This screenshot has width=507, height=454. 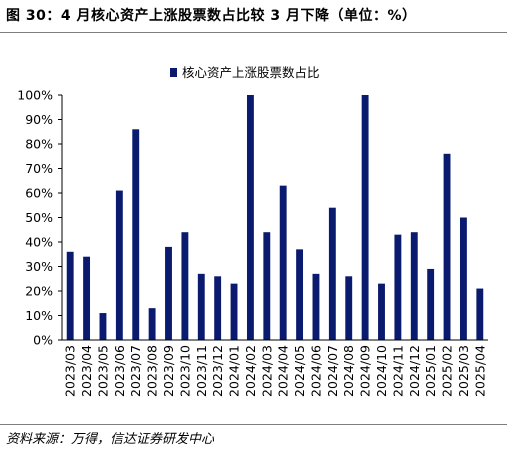 I want to click on y-tick-label: 60%, so click(x=39, y=193).